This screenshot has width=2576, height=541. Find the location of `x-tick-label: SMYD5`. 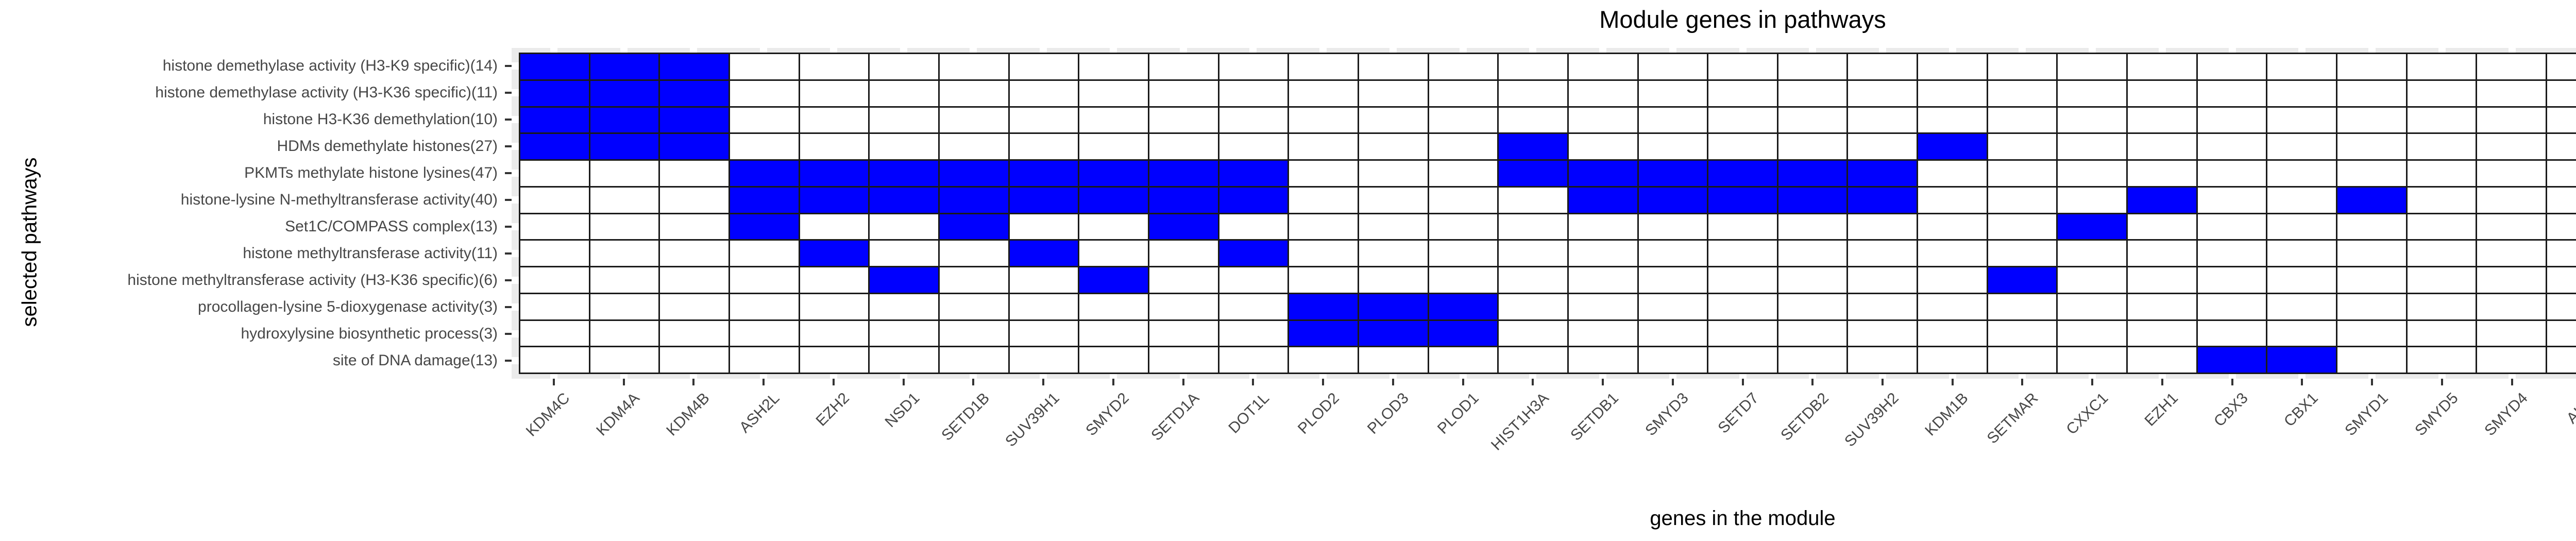

x-tick-label: SMYD5 is located at coordinates (2436, 415).